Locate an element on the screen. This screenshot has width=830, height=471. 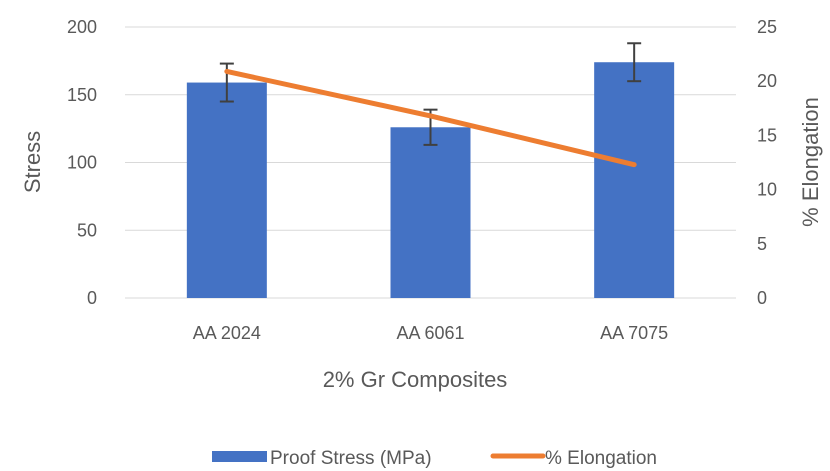
legend: Proof Stress (MPa) % Elongation is located at coordinates (434, 458).